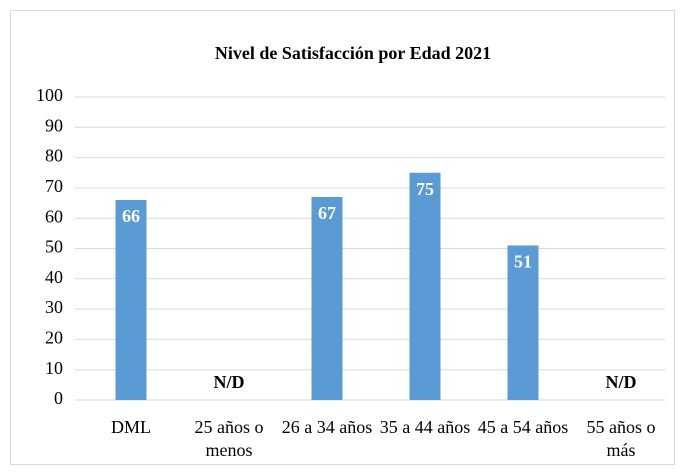 The image size is (684, 475). Describe the element at coordinates (54, 156) in the screenshot. I see `y-tick-label: 80` at that location.